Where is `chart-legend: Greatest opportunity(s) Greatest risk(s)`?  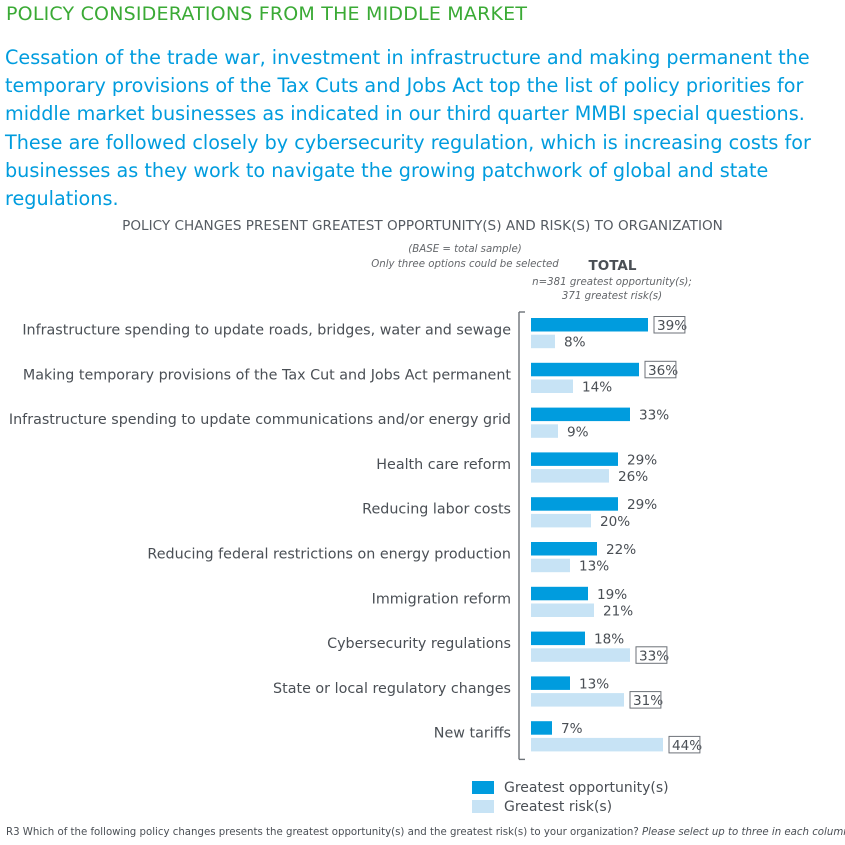 chart-legend: Greatest opportunity(s) Greatest risk(s) is located at coordinates (570, 797).